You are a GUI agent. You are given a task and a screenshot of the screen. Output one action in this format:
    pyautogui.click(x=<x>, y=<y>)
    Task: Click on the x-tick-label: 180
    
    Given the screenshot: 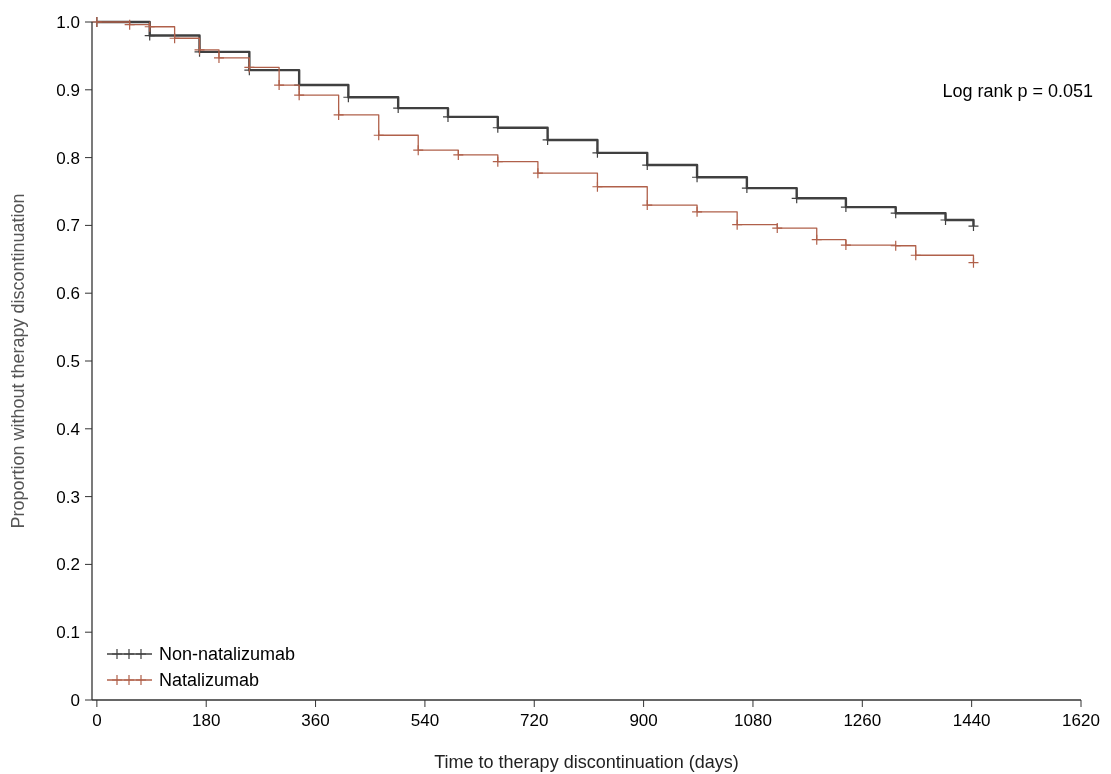 What is the action you would take?
    pyautogui.click(x=206, y=720)
    